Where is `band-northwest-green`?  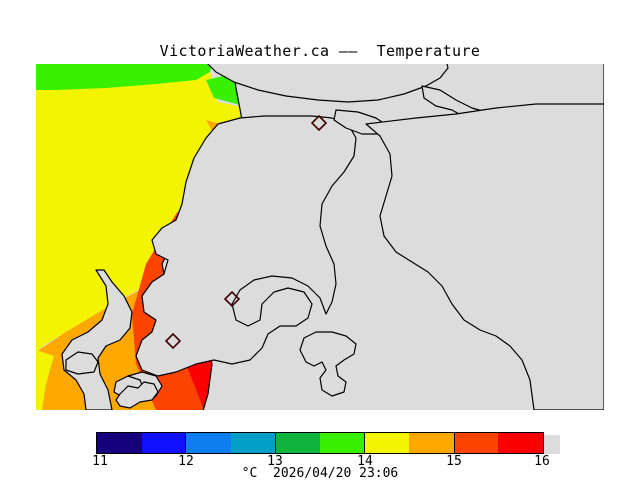 band-northwest-green is located at coordinates (124, 77).